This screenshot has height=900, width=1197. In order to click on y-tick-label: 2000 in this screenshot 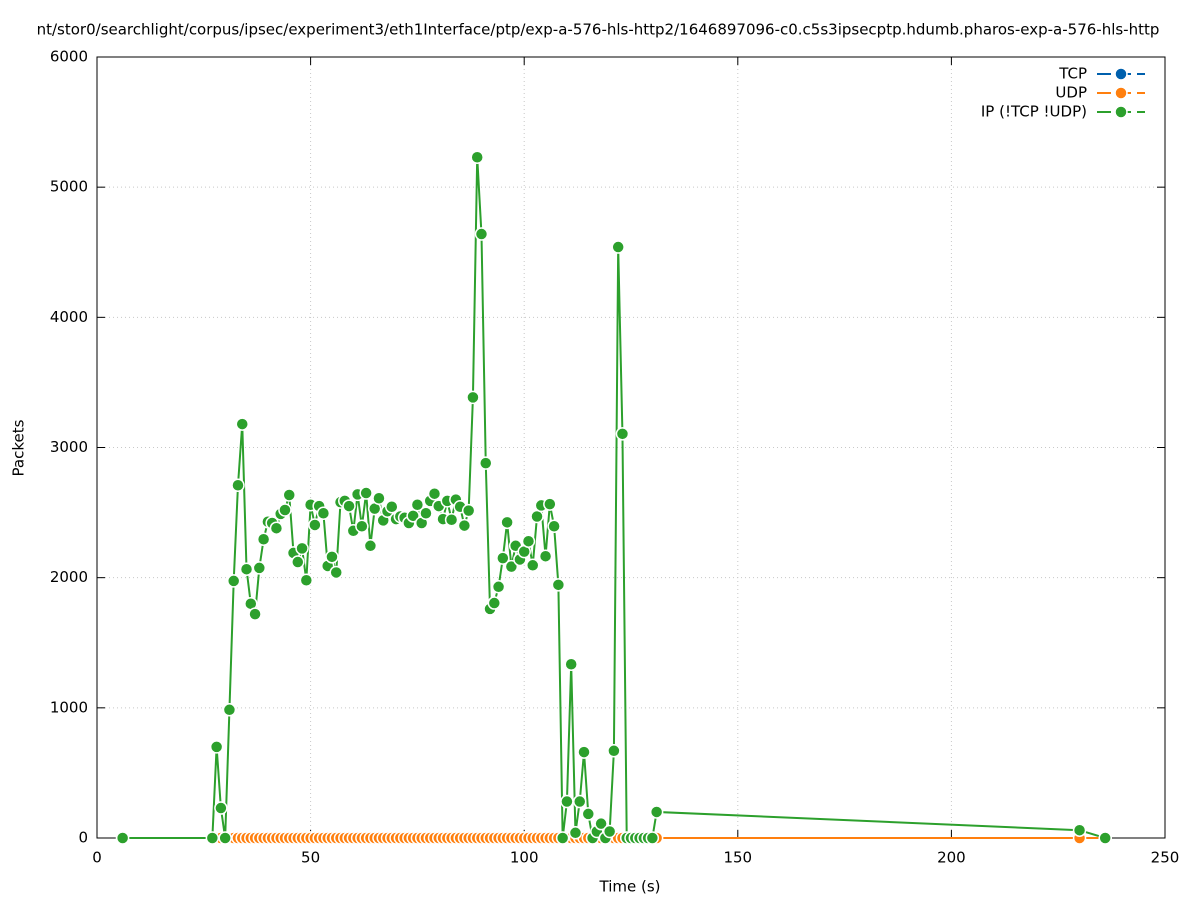, I will do `click(69, 577)`.